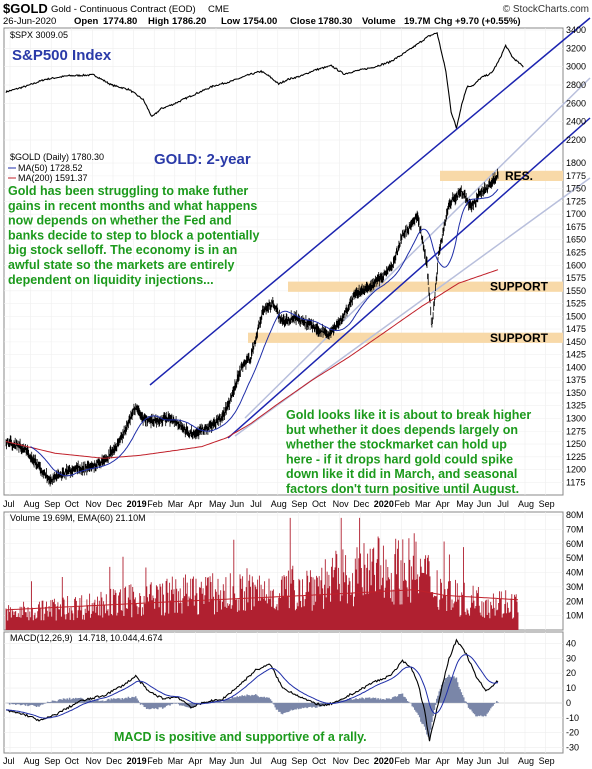 This screenshot has height=769, width=592. I want to click on gold-y-tick-9: 1575, so click(576, 278).